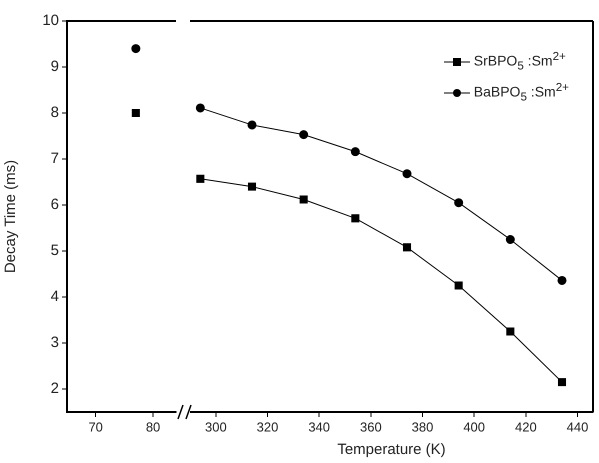 This screenshot has width=599, height=463. Describe the element at coordinates (520, 61) in the screenshot. I see `legend-label: SrBPO$_{5}$ :Sm$^{2+}$` at that location.